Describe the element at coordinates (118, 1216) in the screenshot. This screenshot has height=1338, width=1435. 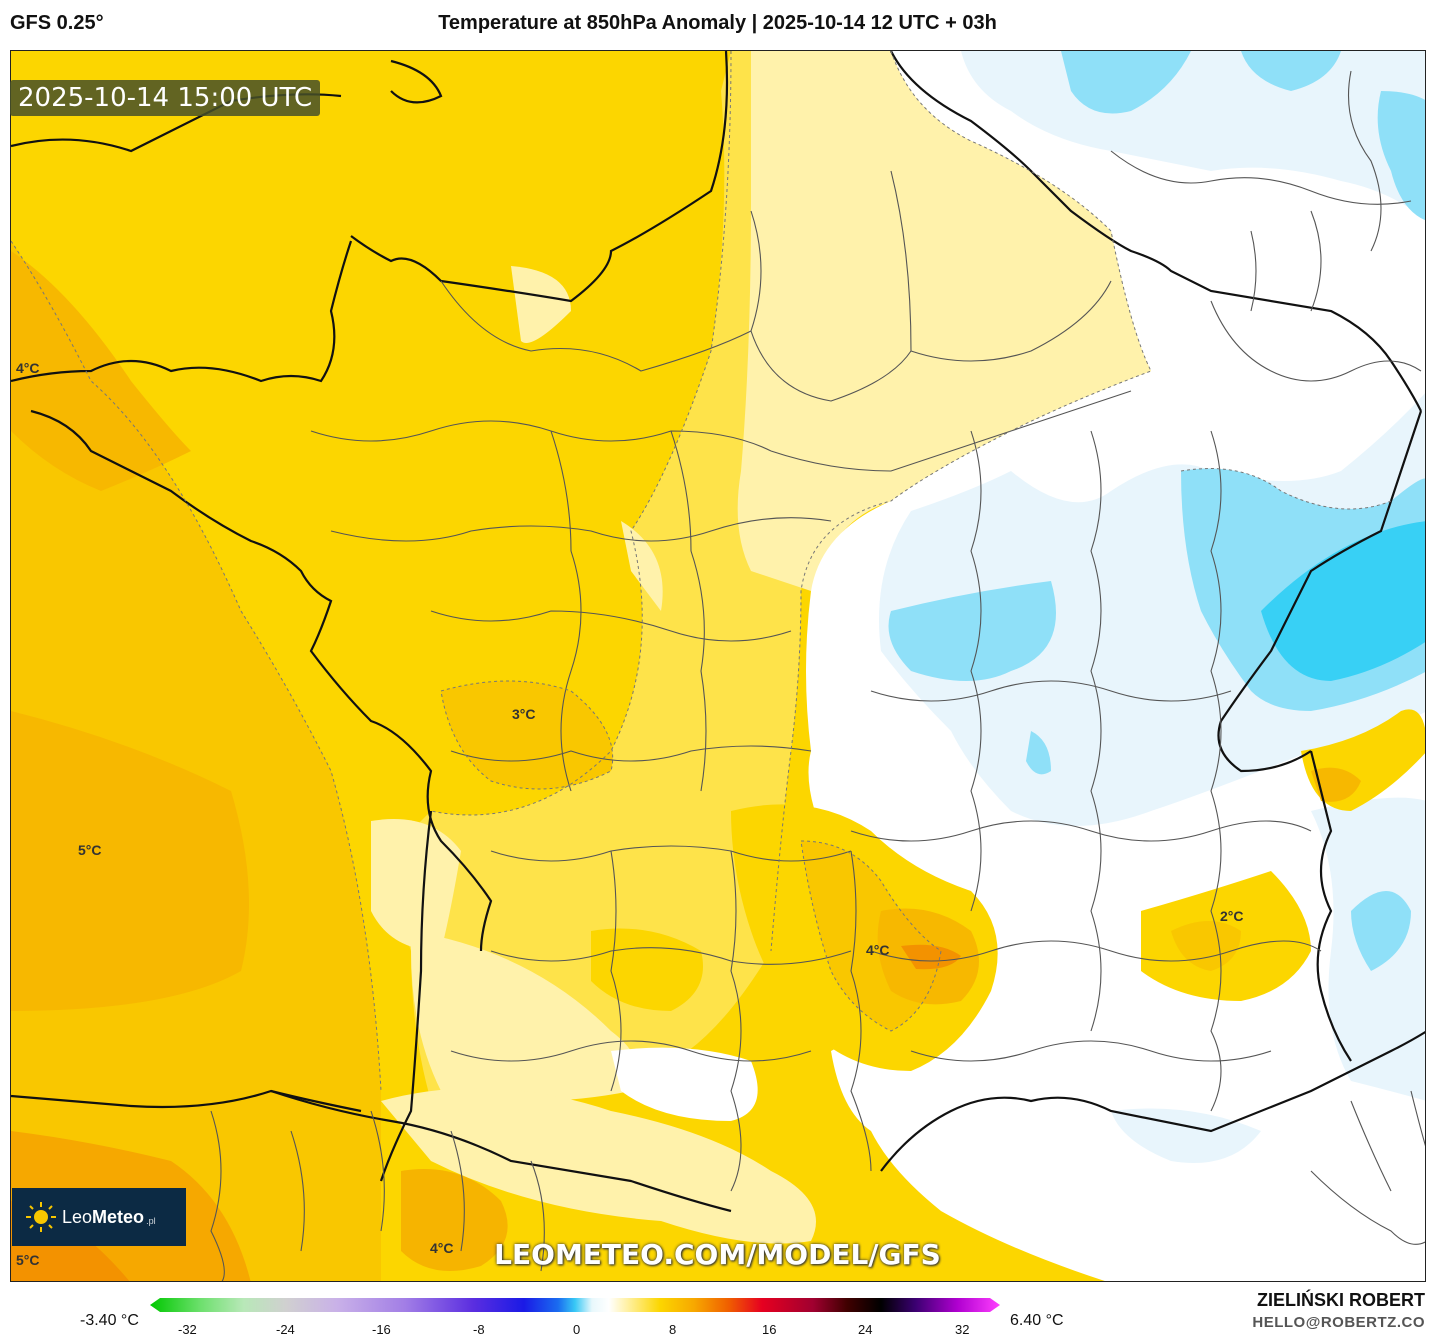
I see `logo-text-bold: Meteo` at that location.